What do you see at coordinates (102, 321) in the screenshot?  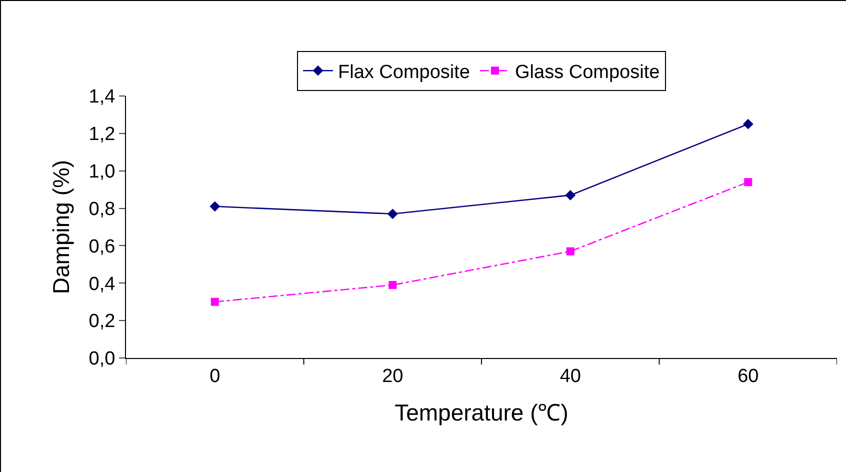 I see `y-tick-label: 0,2` at bounding box center [102, 321].